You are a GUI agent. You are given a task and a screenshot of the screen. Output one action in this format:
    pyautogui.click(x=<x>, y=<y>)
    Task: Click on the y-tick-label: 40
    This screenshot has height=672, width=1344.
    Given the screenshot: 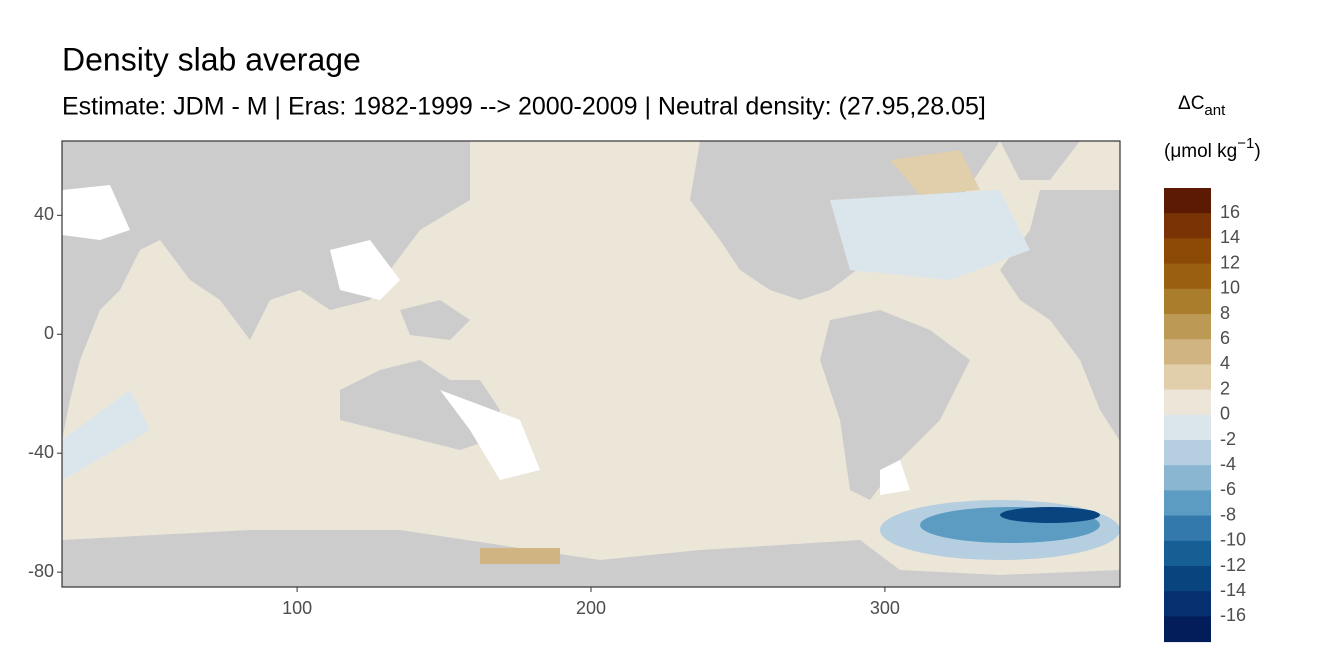 What is the action you would take?
    pyautogui.click(x=44, y=214)
    